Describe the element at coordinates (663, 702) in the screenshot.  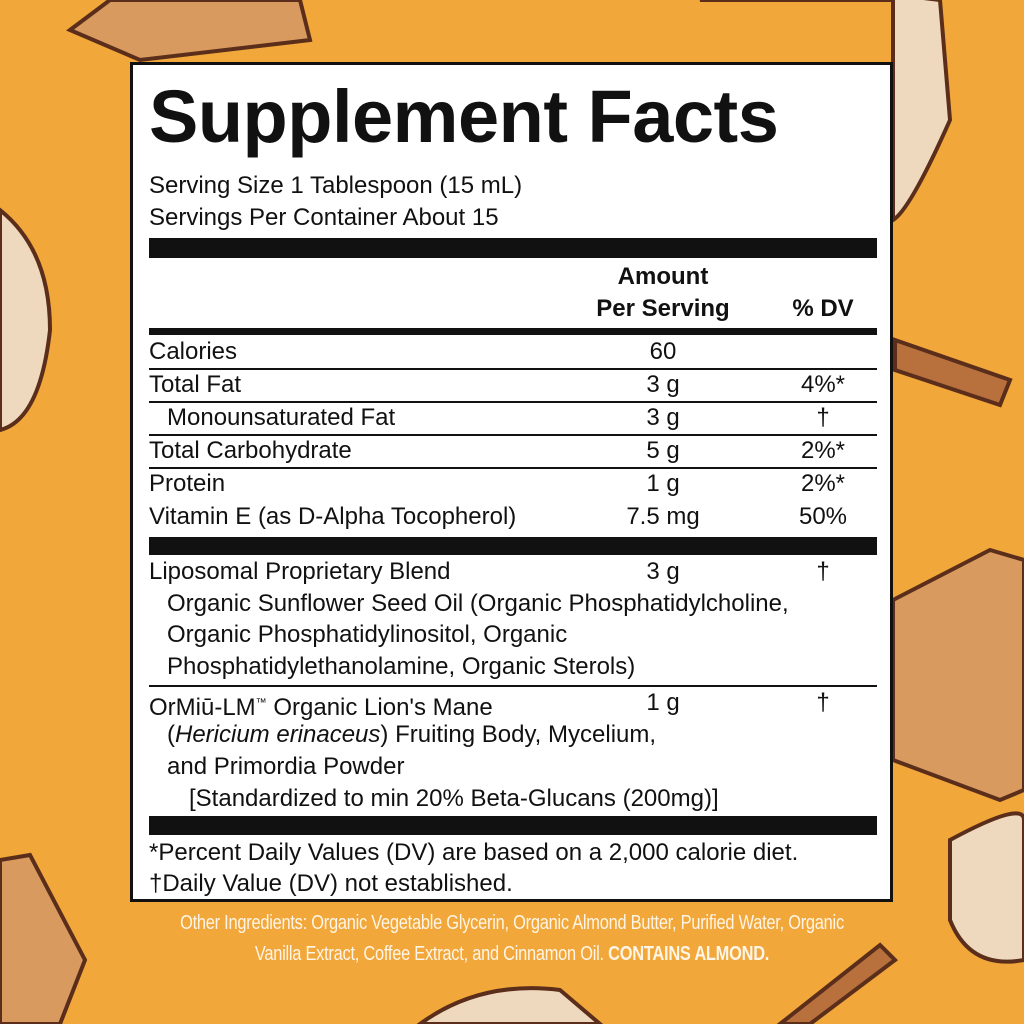
I see `lions-mane-amount: 1 g` at that location.